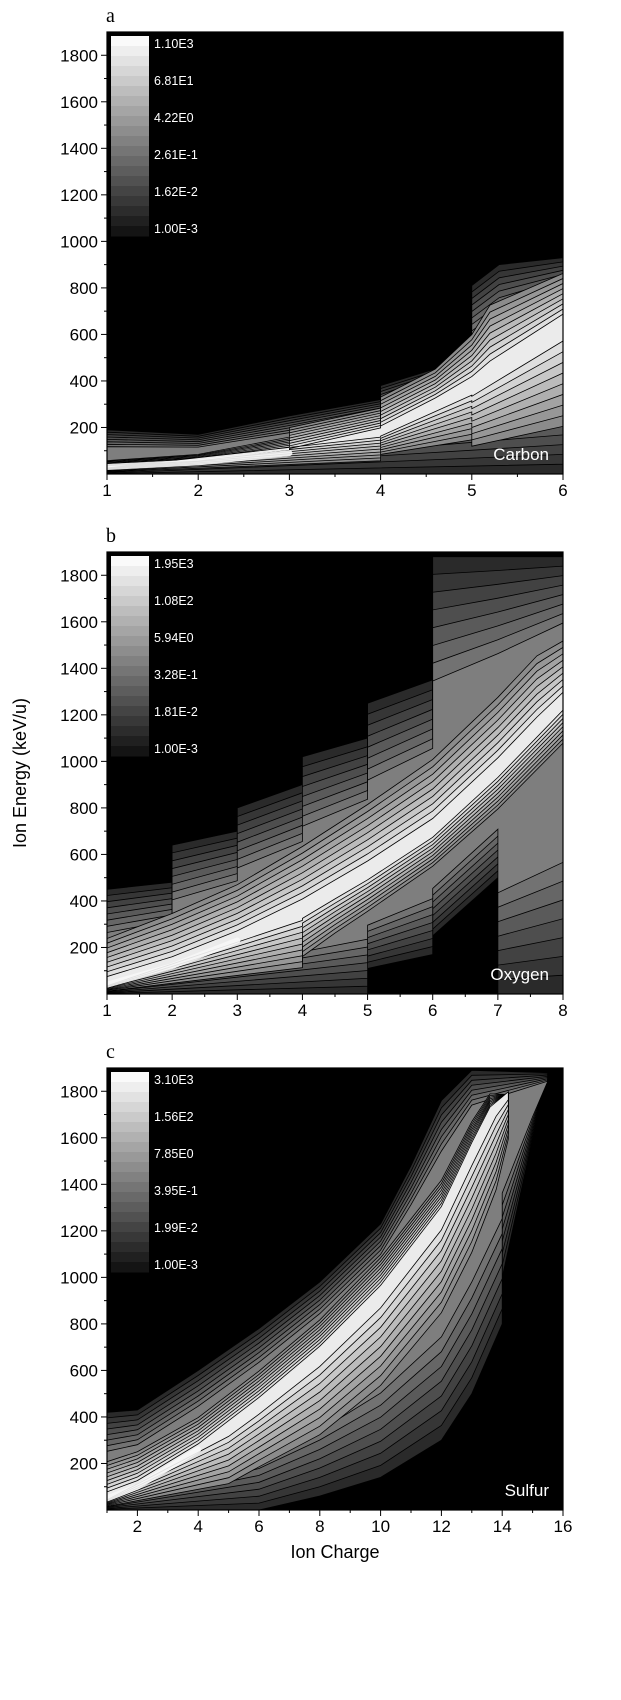 The height and width of the screenshot is (1700, 621). Describe the element at coordinates (174, 1154) in the screenshot. I see `legend-label: 7.85E0` at that location.